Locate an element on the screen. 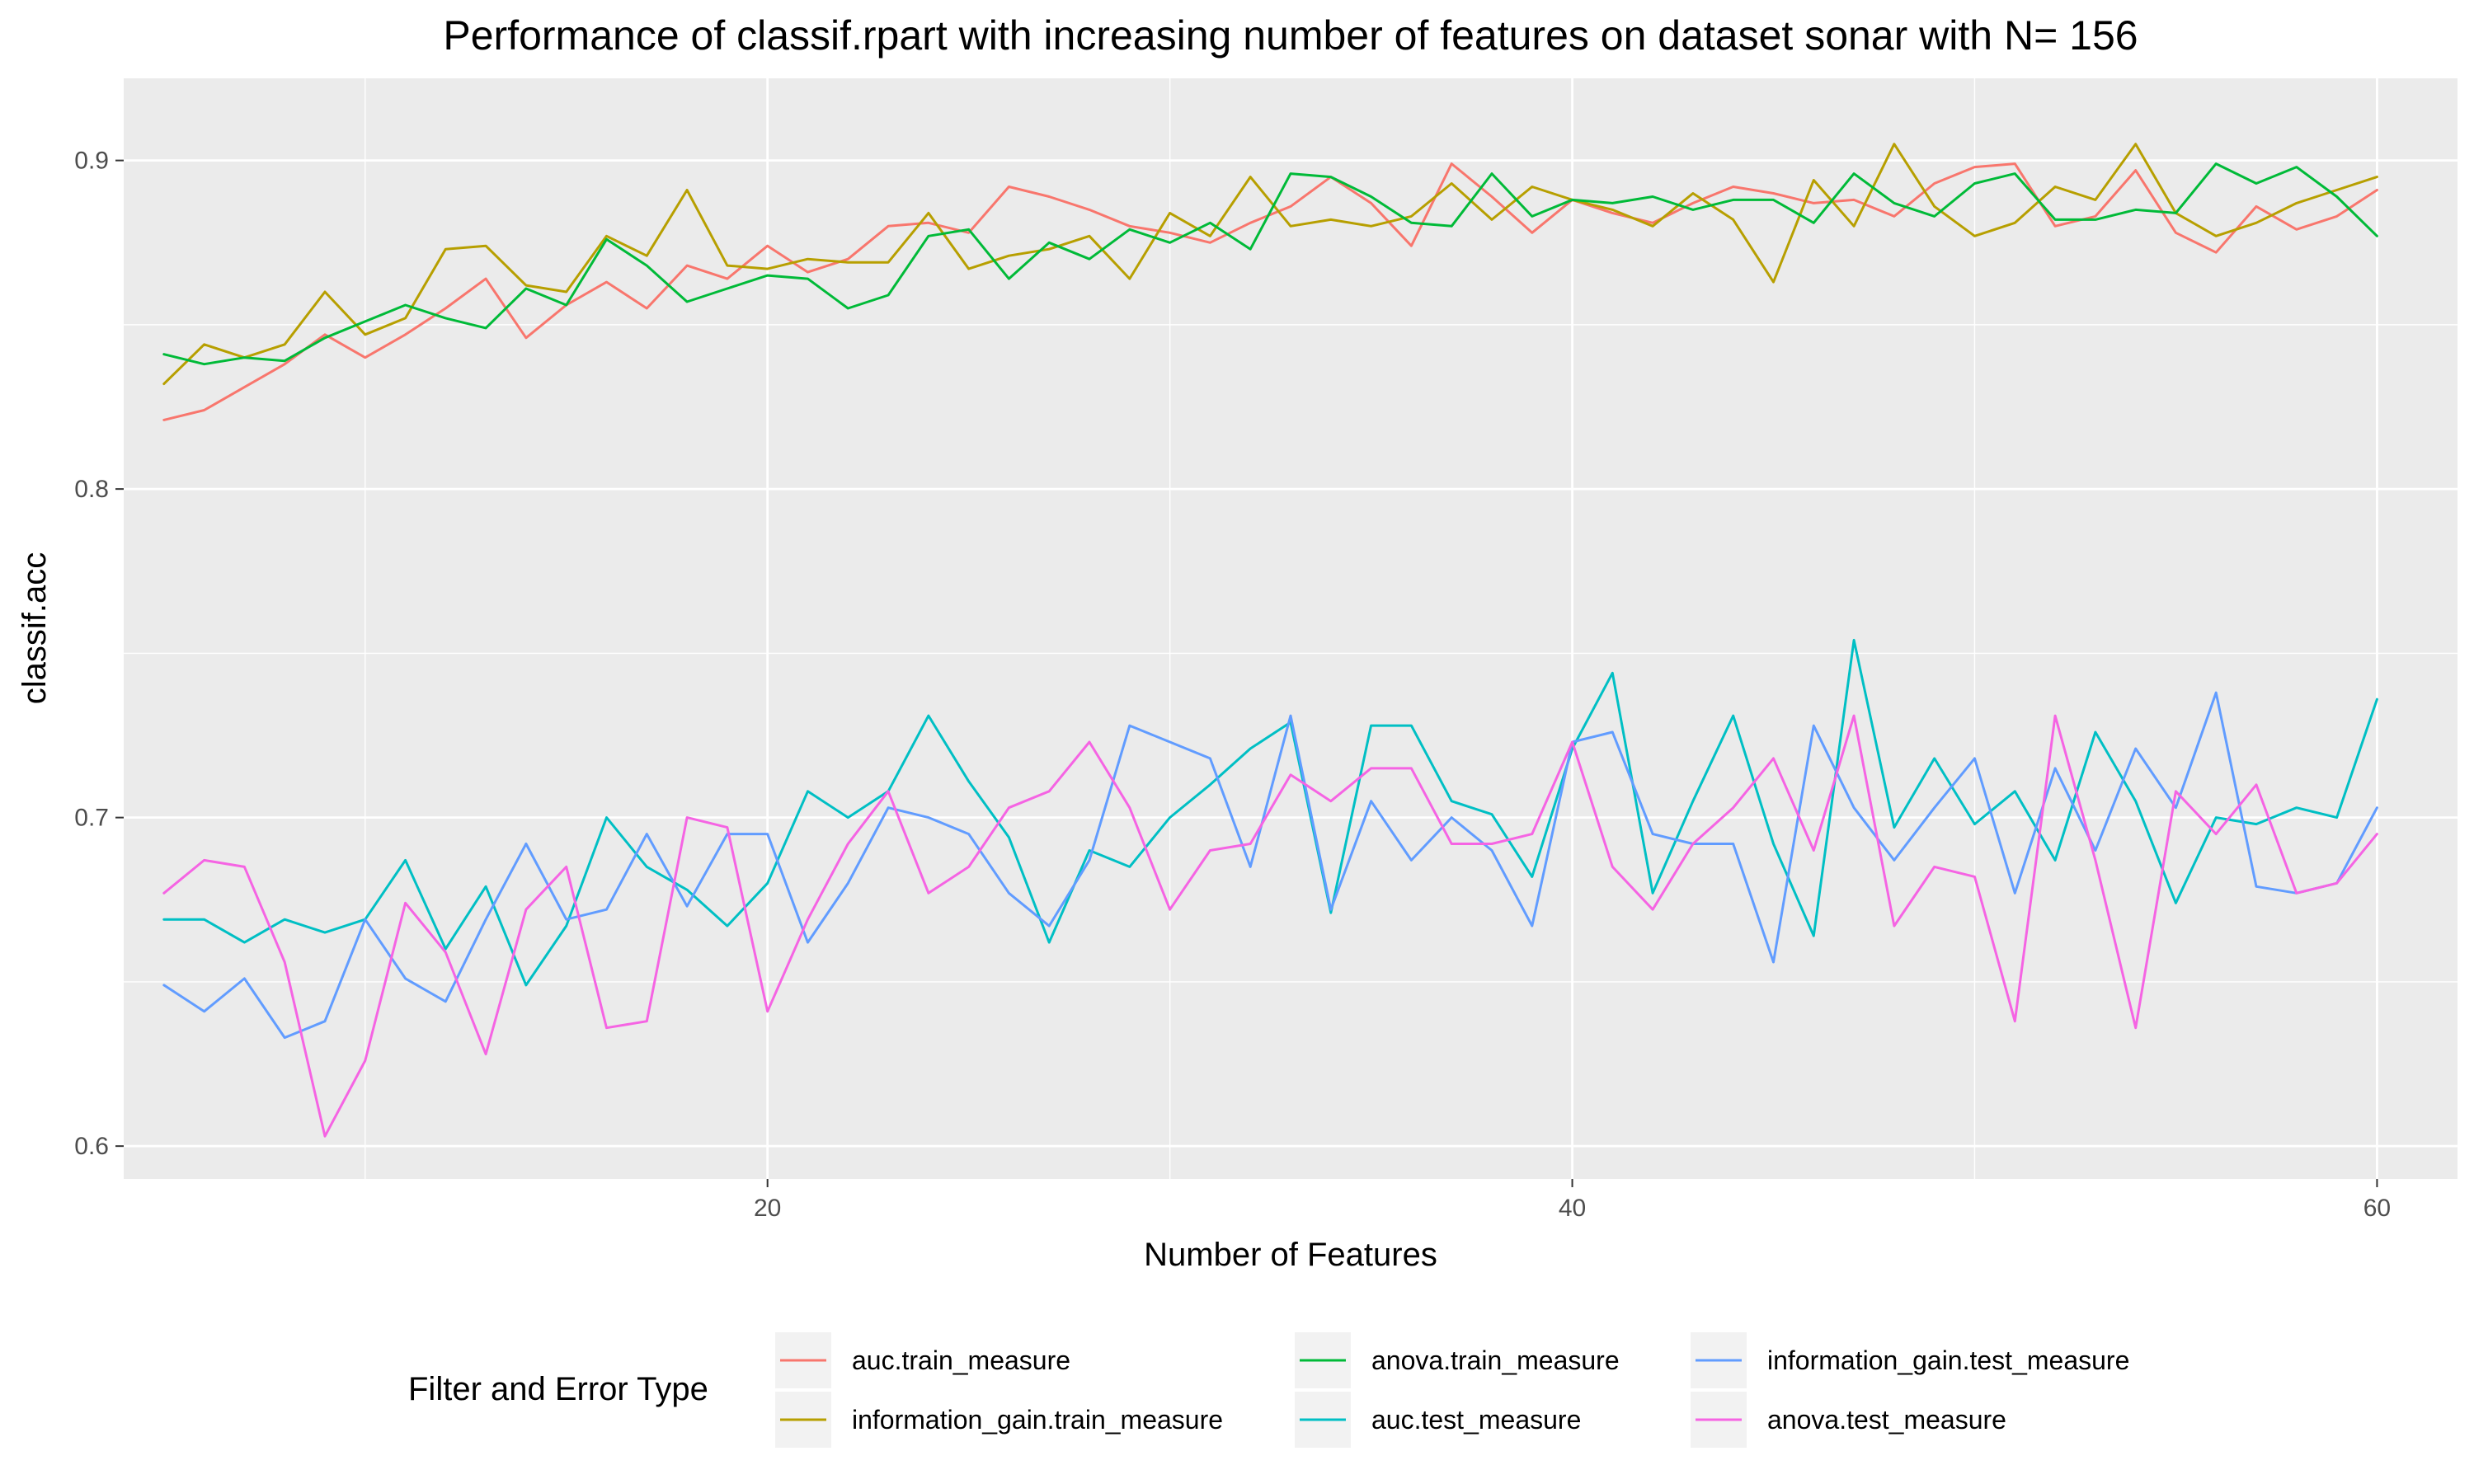 The width and height of the screenshot is (2474, 1484). legend-label: auc.train_measure is located at coordinates (961, 1360).